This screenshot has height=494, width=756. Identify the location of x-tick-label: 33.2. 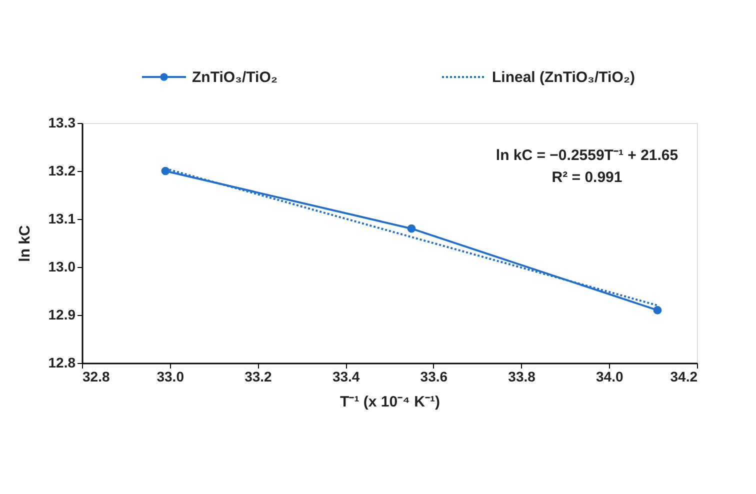
(258, 376).